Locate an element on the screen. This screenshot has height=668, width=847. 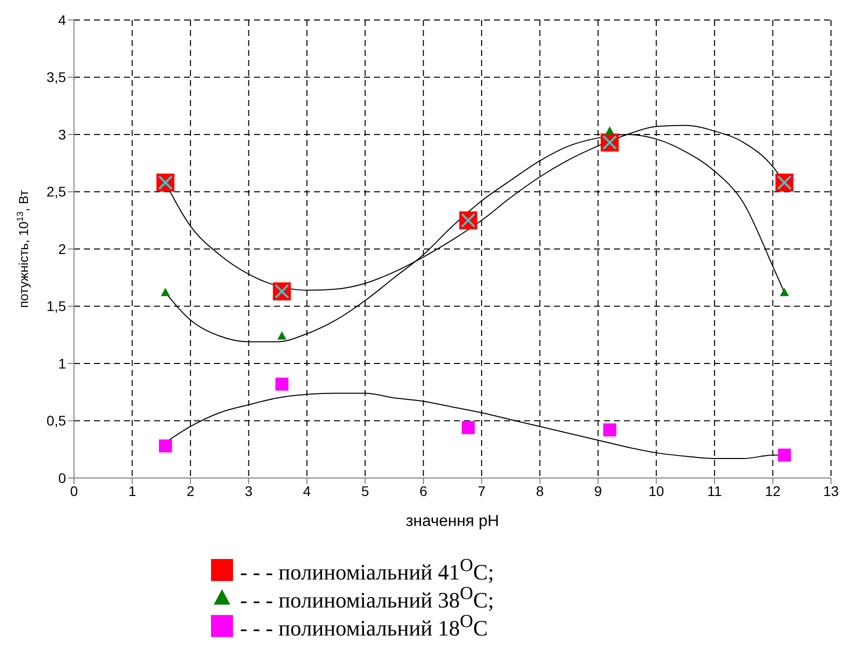
legend-label: - - - полиноміальний 41$^{O}$C; is located at coordinates (367, 570).